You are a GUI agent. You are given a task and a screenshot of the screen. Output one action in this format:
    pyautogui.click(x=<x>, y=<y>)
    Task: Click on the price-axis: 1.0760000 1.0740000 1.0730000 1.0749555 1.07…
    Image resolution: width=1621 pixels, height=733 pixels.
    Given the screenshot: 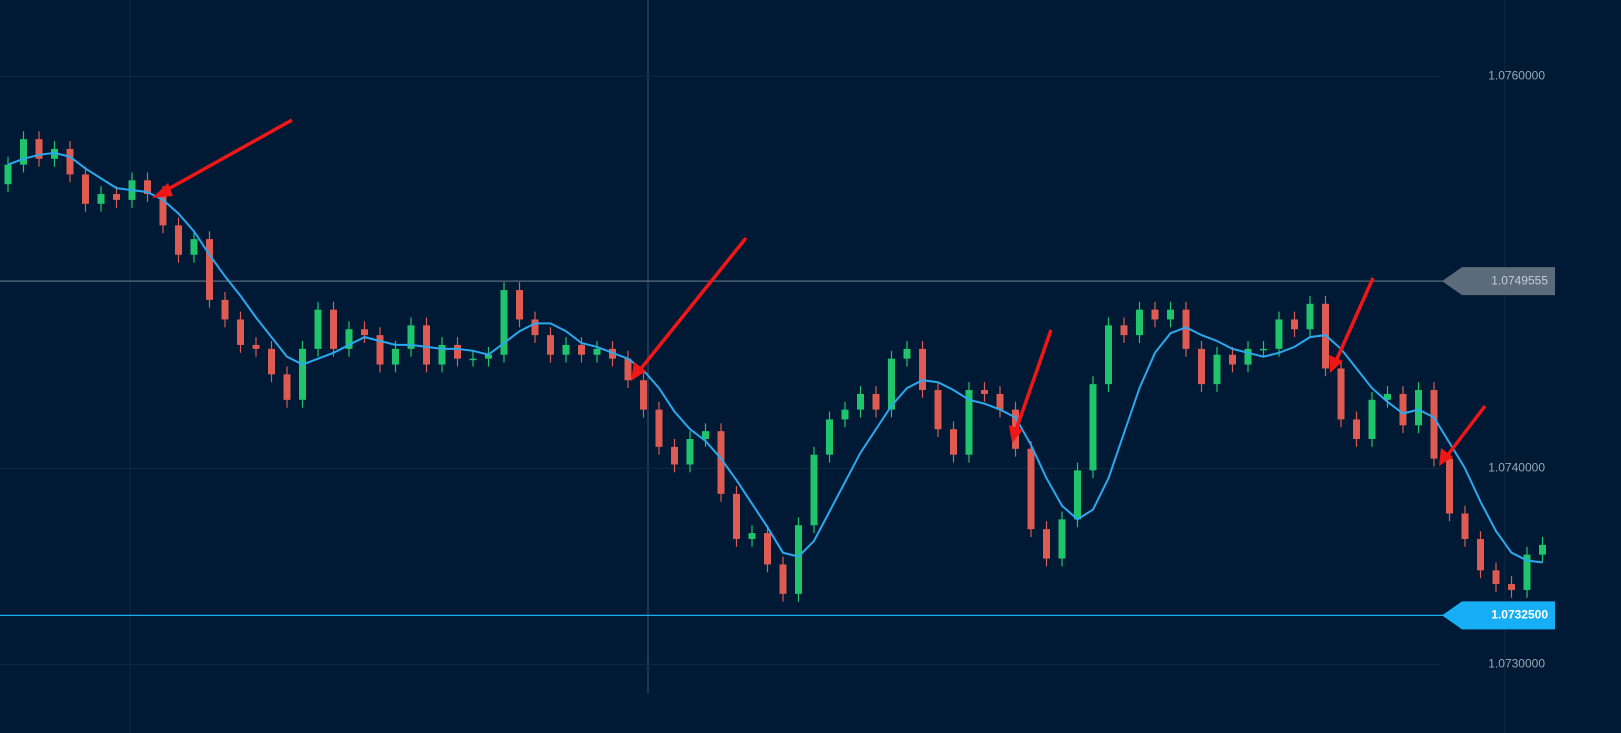 What is the action you would take?
    pyautogui.click(x=1498, y=370)
    